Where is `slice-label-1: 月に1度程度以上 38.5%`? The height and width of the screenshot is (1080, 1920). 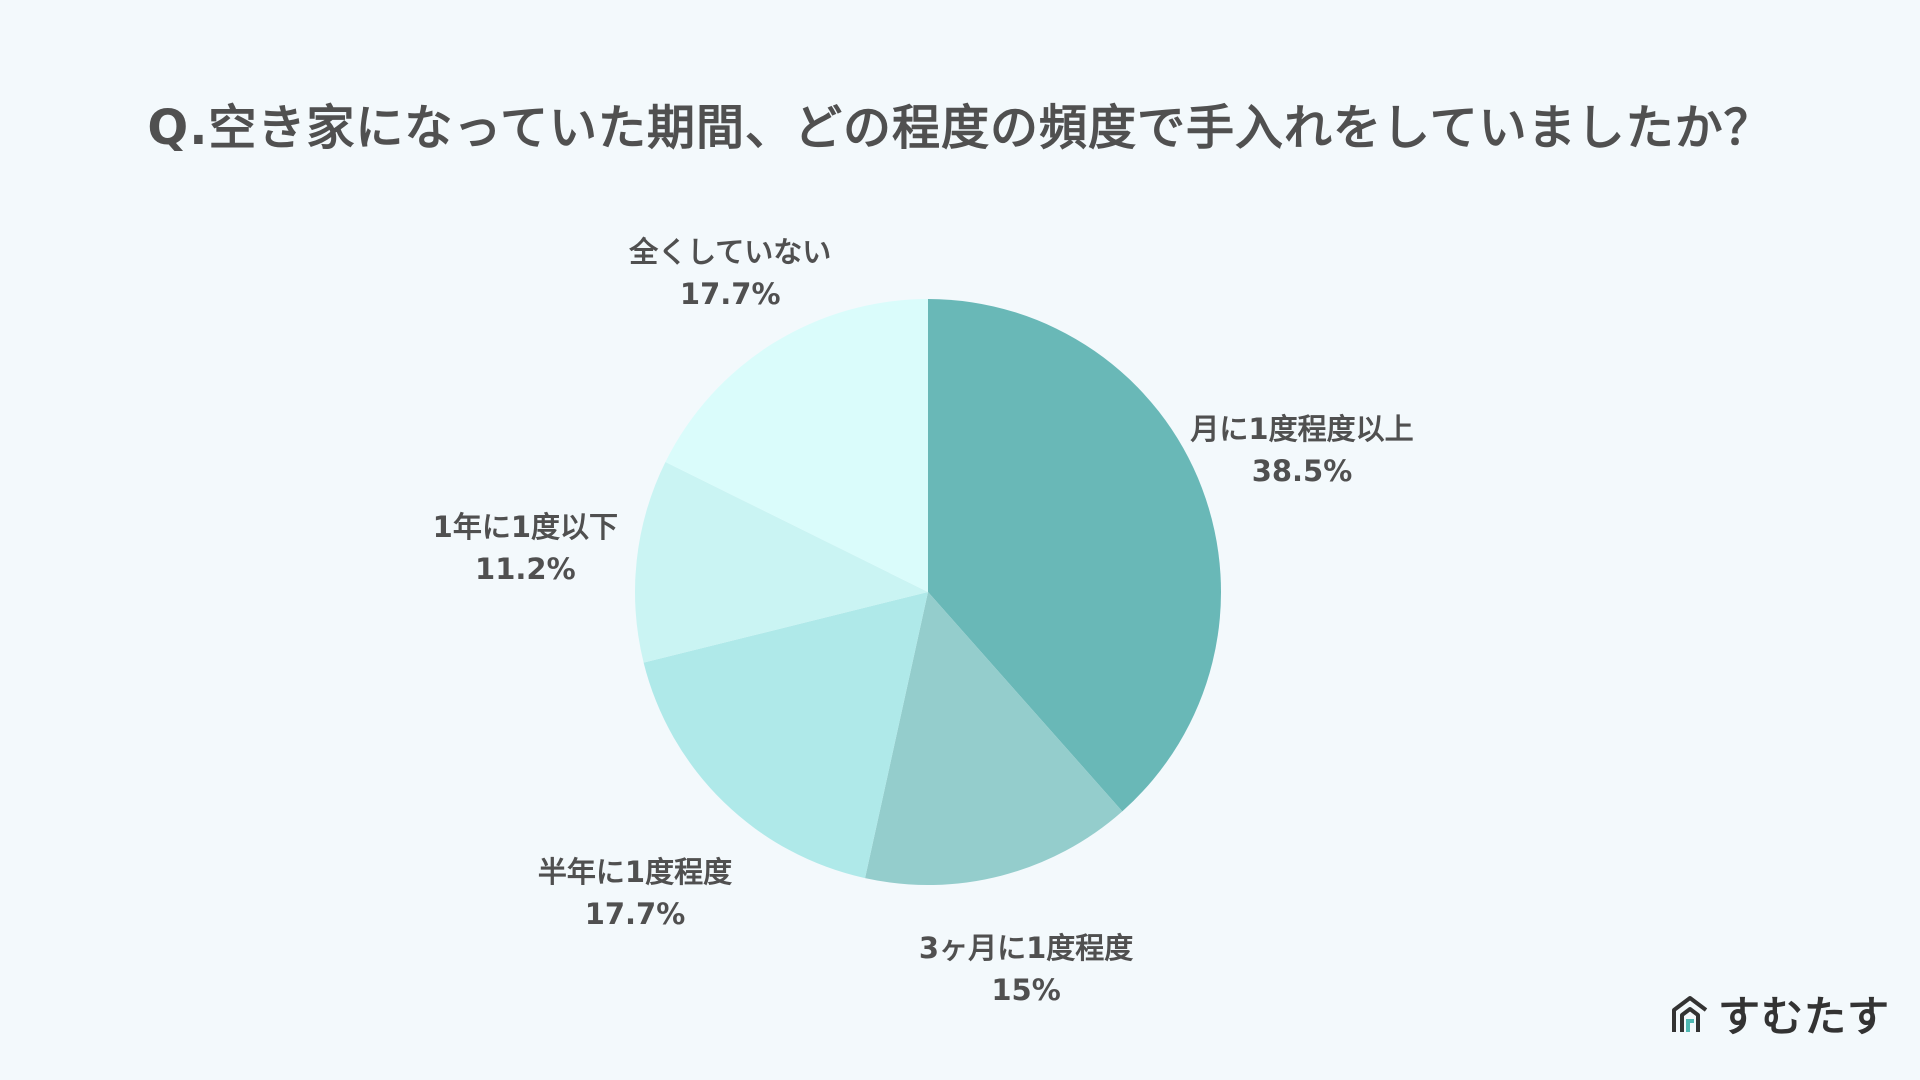 slice-label-1: 月に1度程度以上 38.5% is located at coordinates (1301, 450).